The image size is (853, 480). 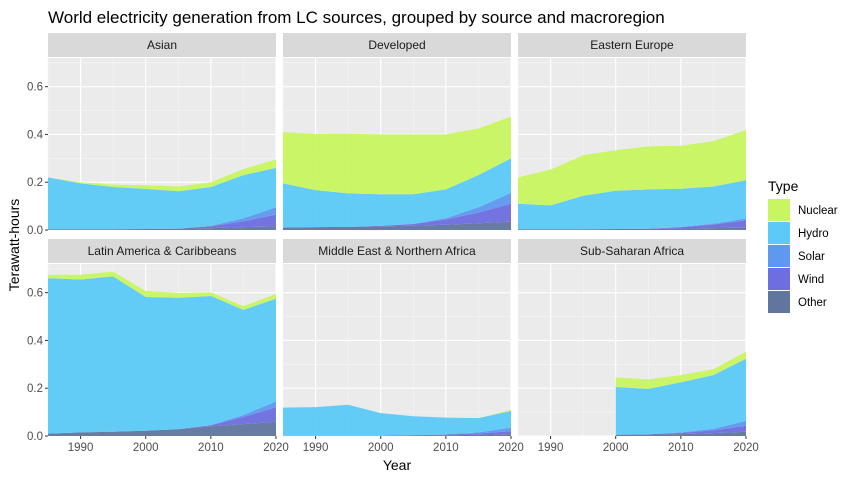 I want to click on panel-latin-america-and-caribbeans: Latin America & Caribbeans, so click(x=162, y=338).